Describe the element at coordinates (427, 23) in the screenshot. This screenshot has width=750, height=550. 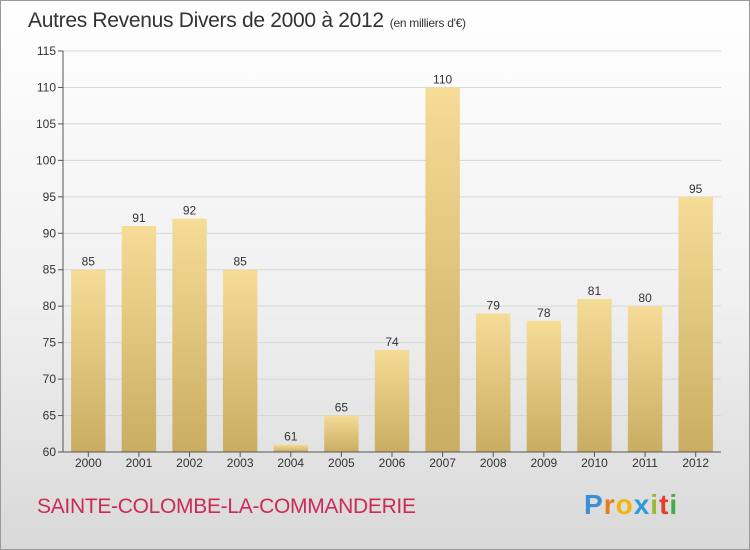
I see `chart-subtitle: (en milliers d'€)` at that location.